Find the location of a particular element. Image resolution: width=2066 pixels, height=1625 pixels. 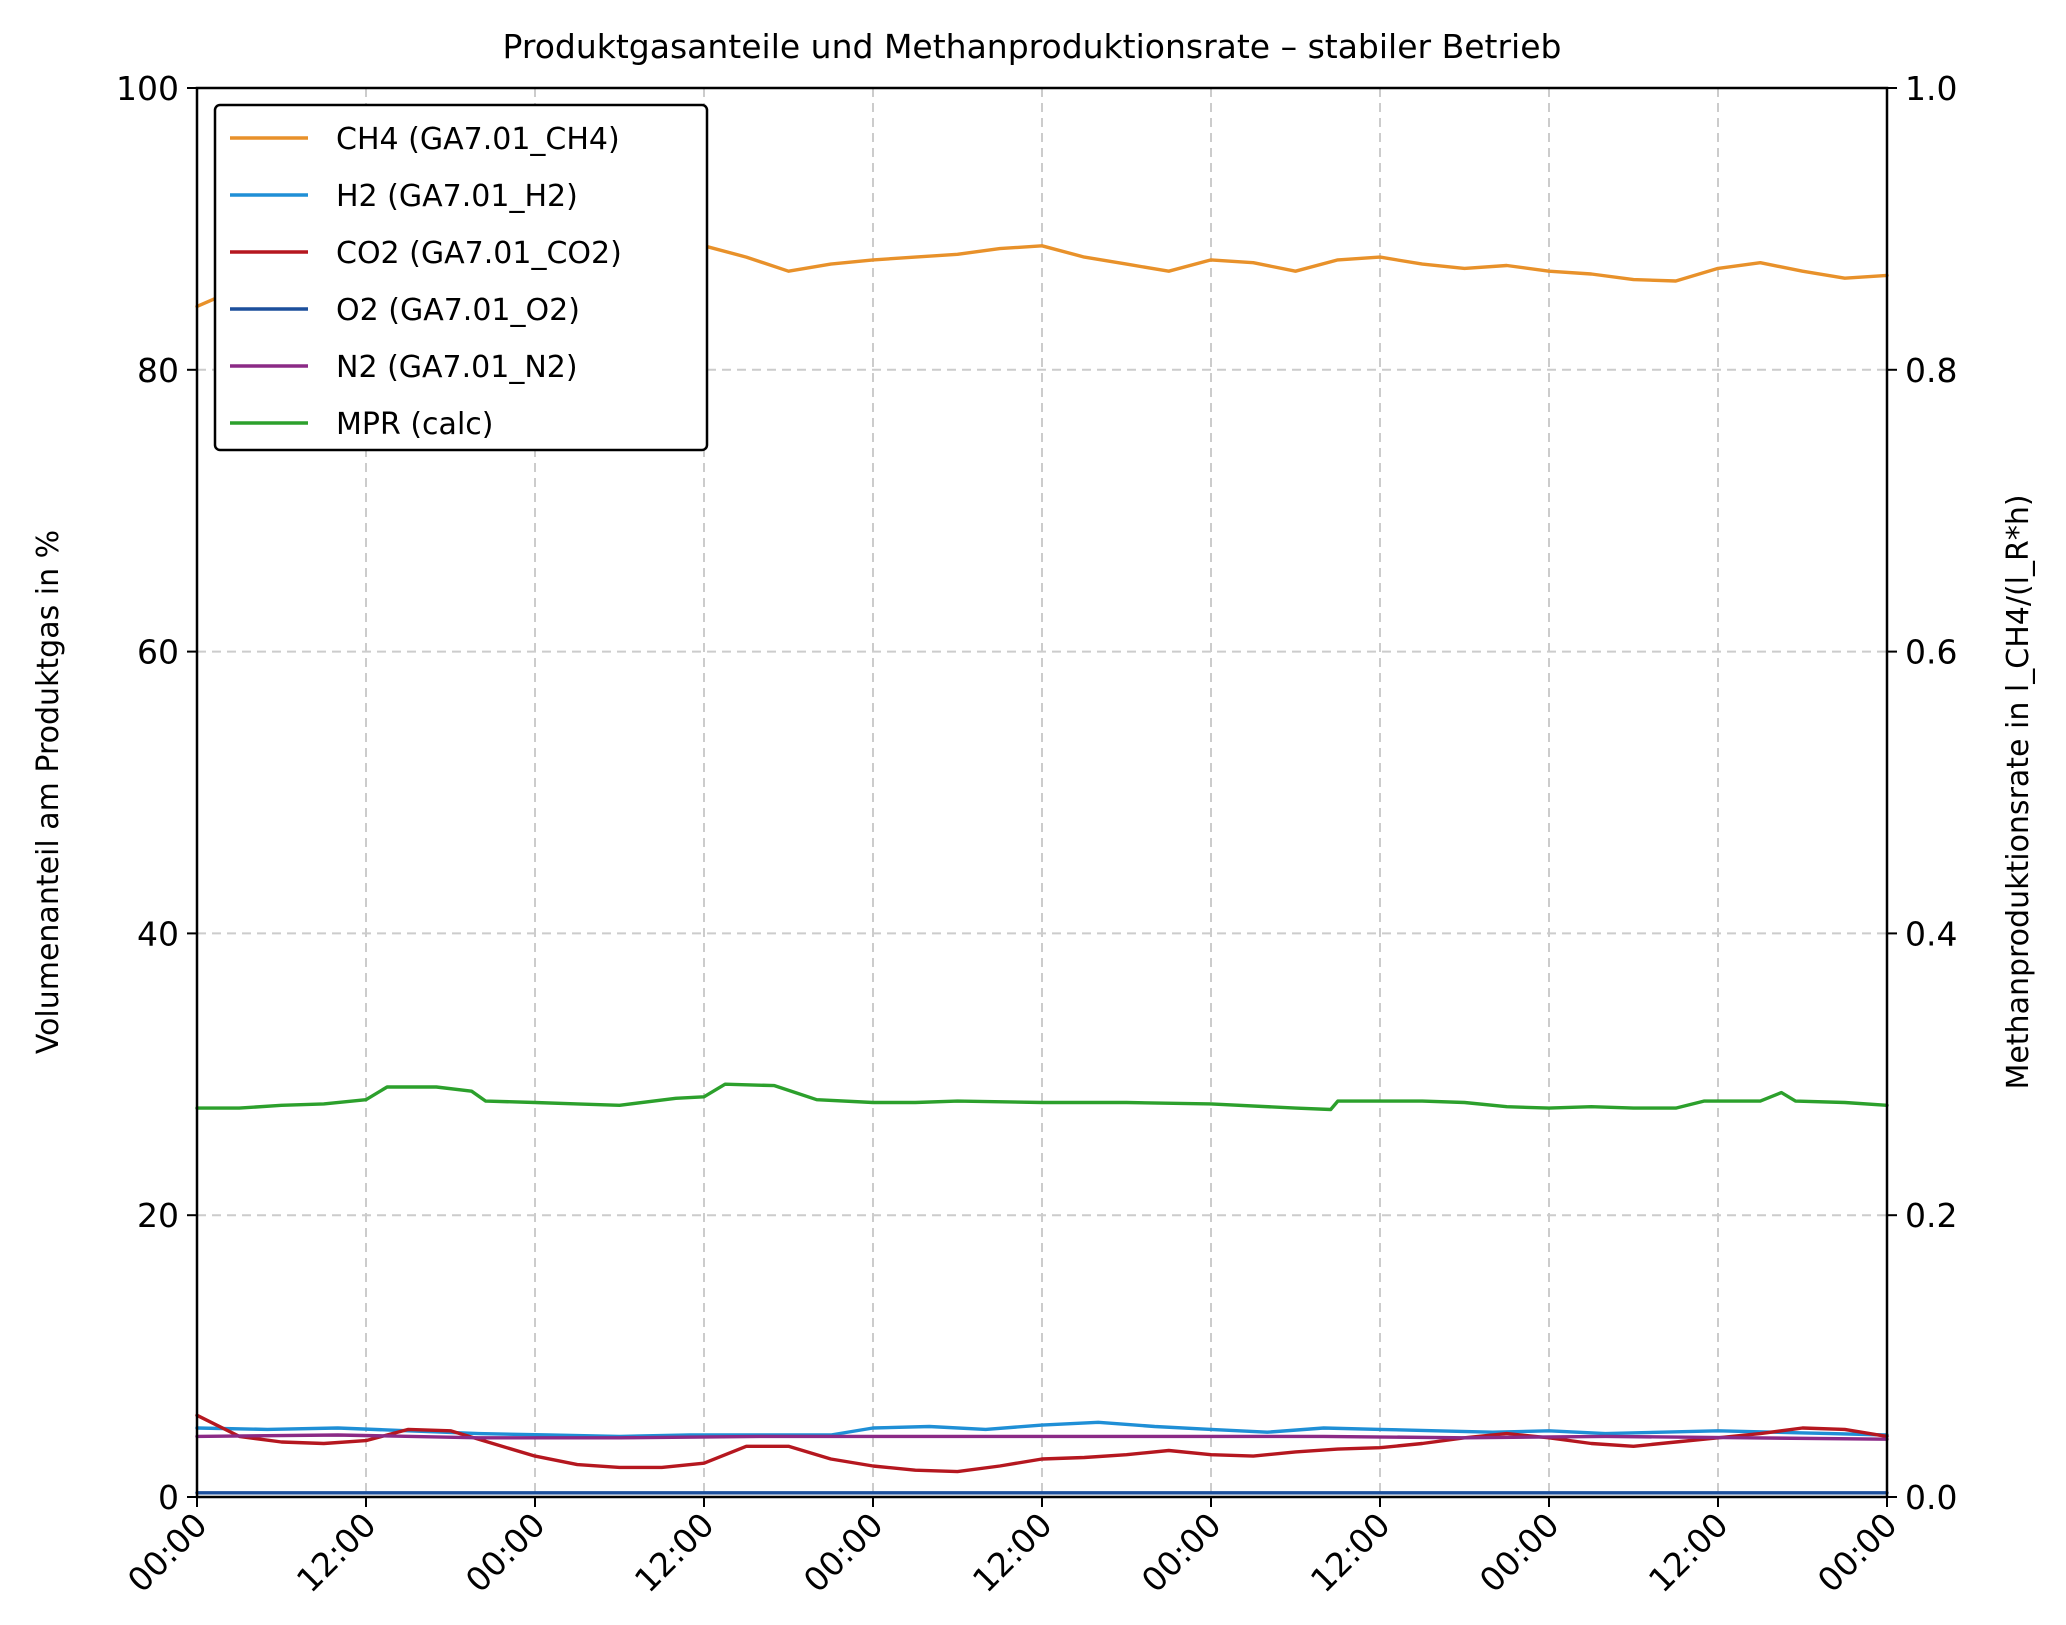

y-axis-right-label: Methanproduktionsrate in l_CH4/(l_R*h) is located at coordinates (2018, 791).